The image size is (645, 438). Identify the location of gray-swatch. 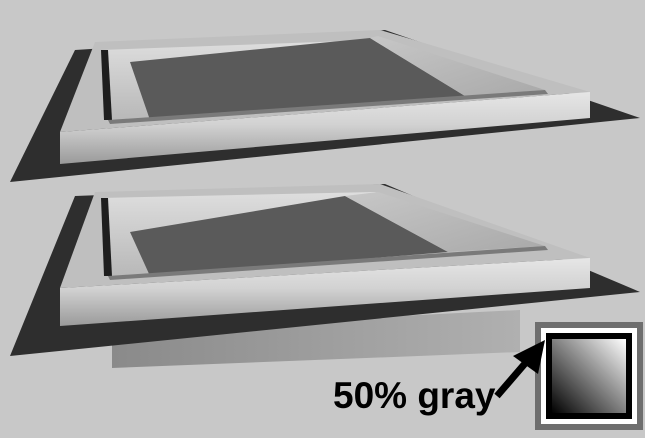
(589, 376).